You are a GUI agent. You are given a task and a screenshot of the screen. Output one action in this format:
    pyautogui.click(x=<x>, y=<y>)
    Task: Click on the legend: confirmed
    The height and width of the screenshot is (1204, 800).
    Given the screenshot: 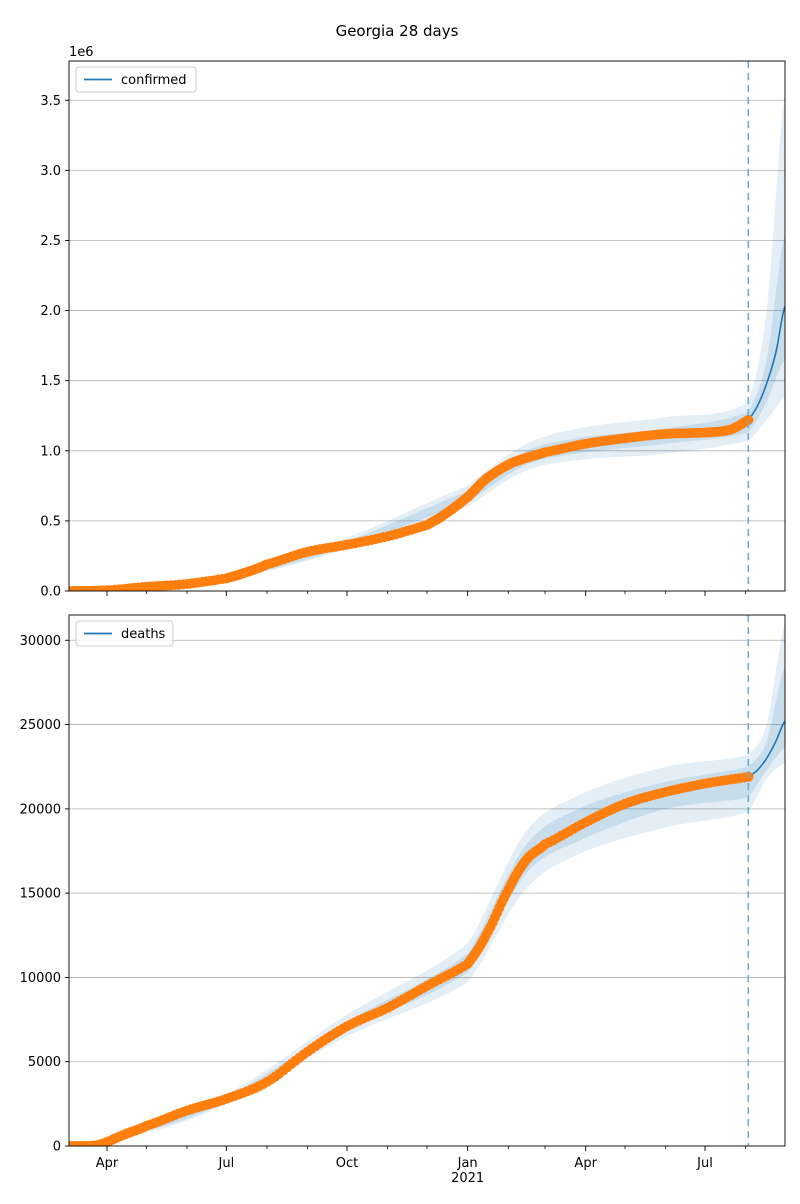 What is the action you would take?
    pyautogui.click(x=136, y=79)
    